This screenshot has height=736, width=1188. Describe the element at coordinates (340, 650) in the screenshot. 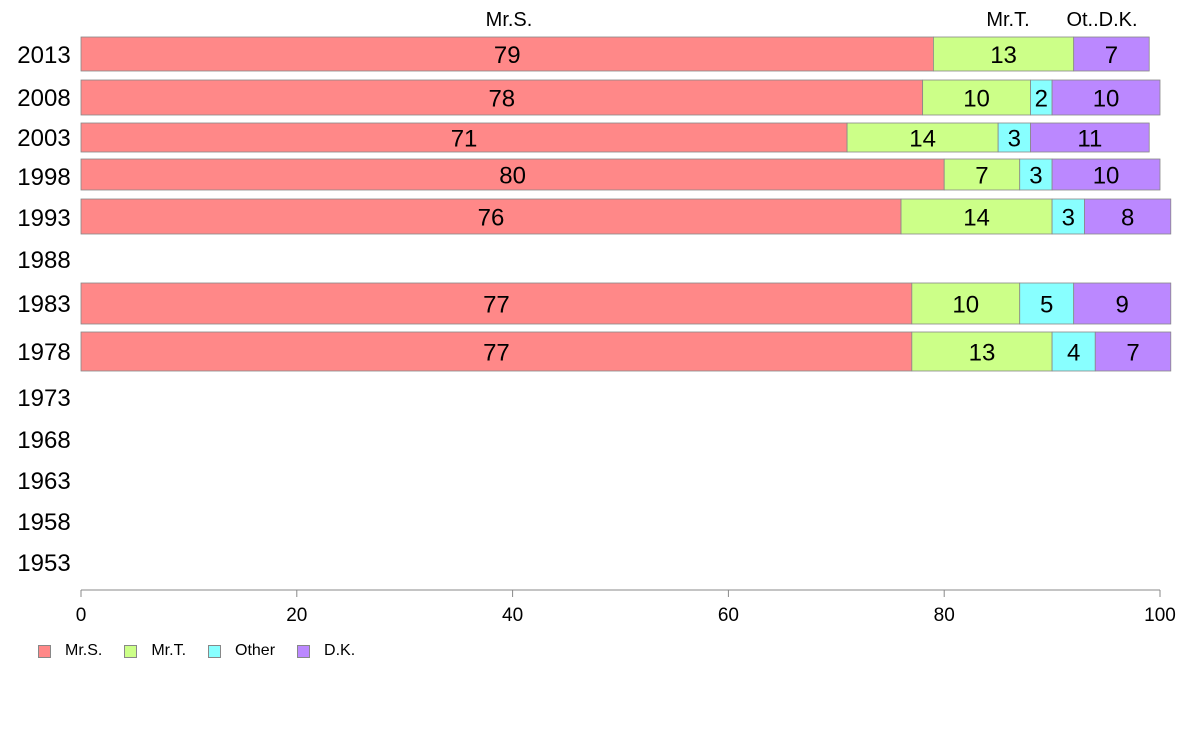

I see `legend-label: D.K.` at that location.